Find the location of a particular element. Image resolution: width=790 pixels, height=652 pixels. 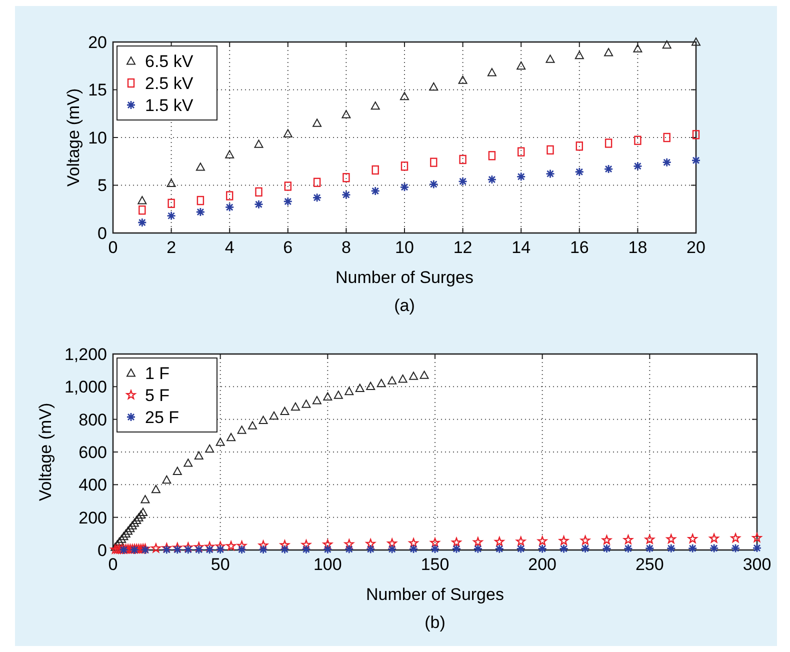

x-tick-label: 10 is located at coordinates (404, 247).